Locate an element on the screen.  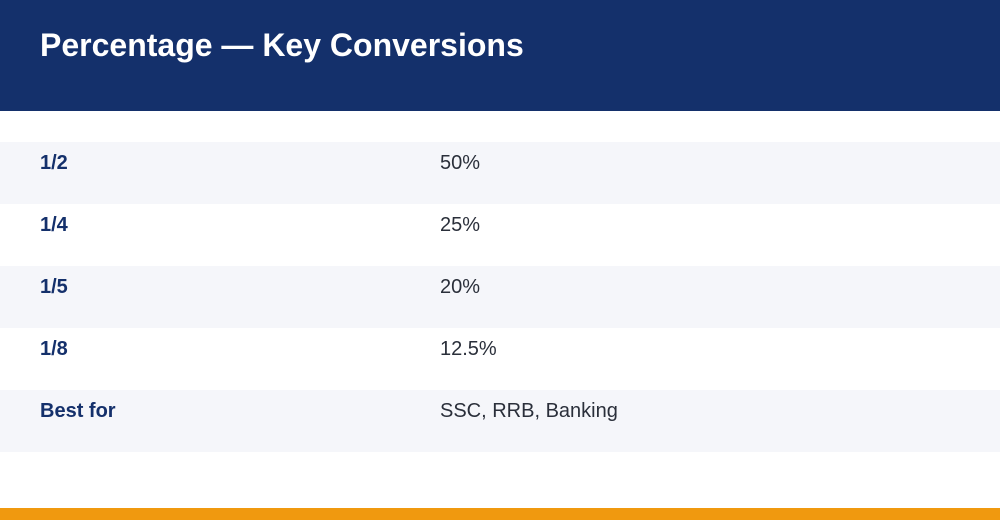
table-row: Best for SSC, RRB, Banking is located at coordinates (500, 421).